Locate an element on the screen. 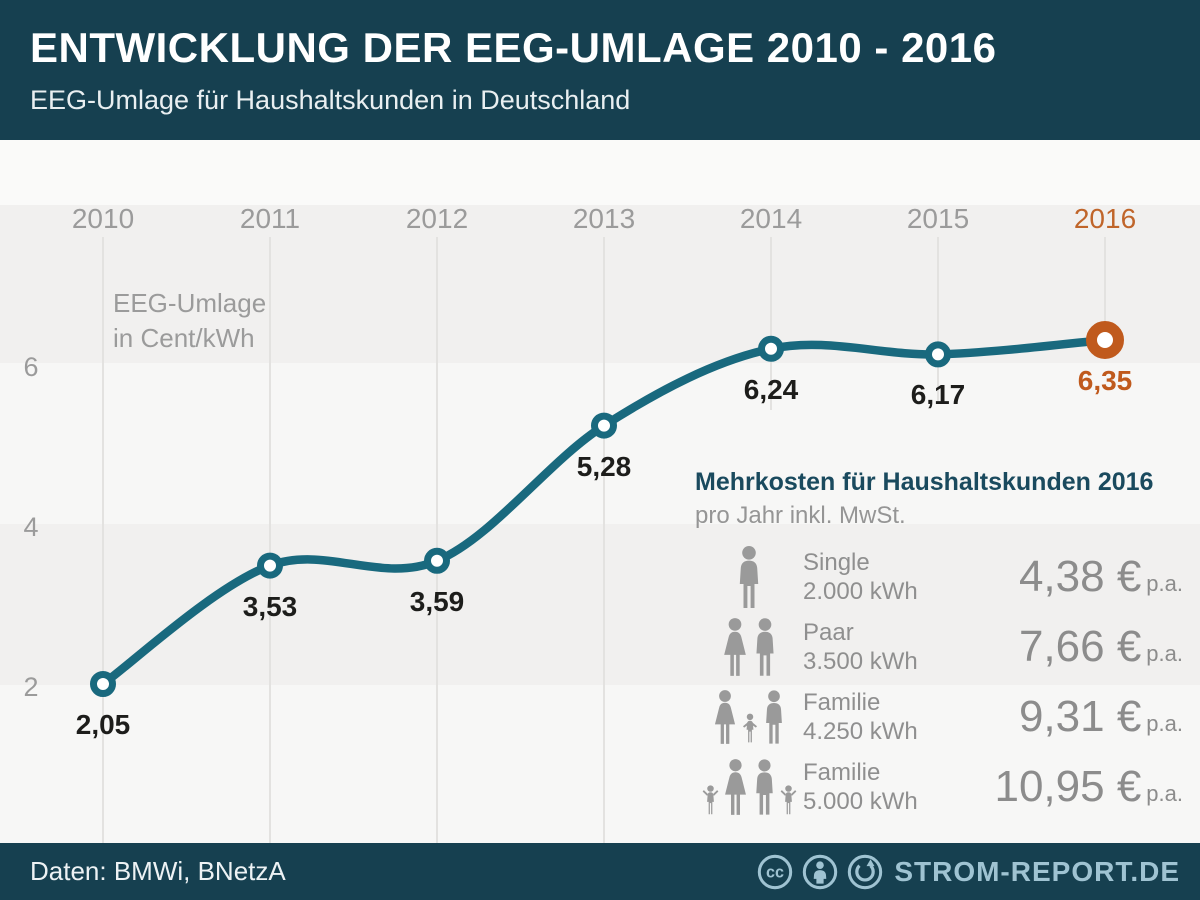  family-one-child-icon is located at coordinates (749, 717).